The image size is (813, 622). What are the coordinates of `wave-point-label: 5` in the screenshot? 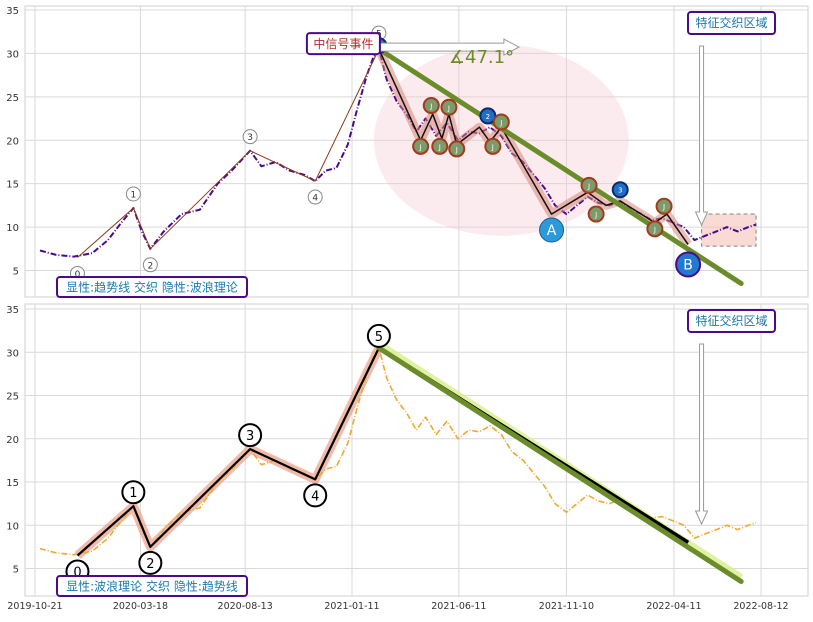 It's located at (379, 337).